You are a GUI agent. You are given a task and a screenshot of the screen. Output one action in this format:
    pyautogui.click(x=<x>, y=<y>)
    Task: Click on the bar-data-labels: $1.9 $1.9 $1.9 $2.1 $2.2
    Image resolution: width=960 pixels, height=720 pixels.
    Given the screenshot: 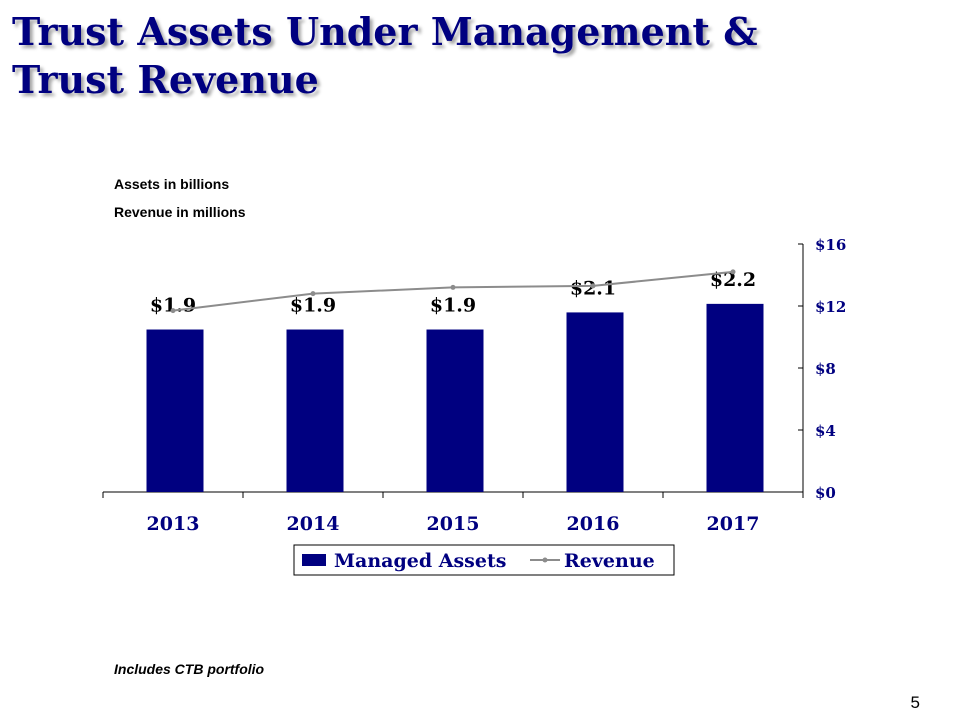 What is the action you would take?
    pyautogui.click(x=453, y=293)
    